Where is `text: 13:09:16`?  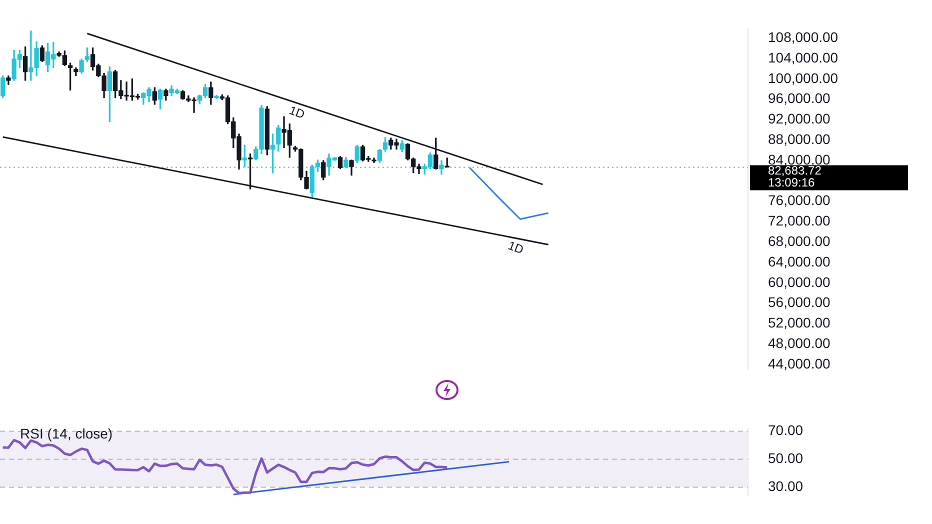
text: 13:09:16 is located at coordinates (792, 183).